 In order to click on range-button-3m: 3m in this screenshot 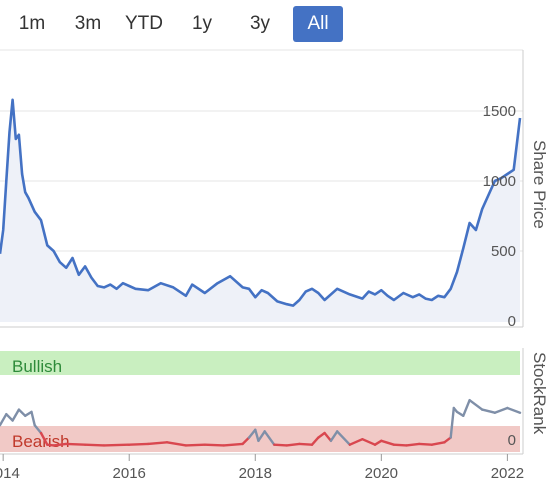, I will do `click(88, 23)`.